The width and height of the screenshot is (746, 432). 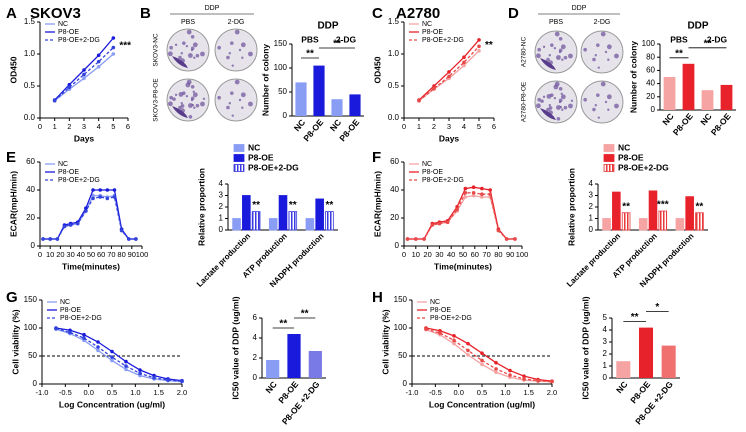 What do you see at coordinates (668, 119) in the screenshot?
I see `x-tick-label: NC` at bounding box center [668, 119].